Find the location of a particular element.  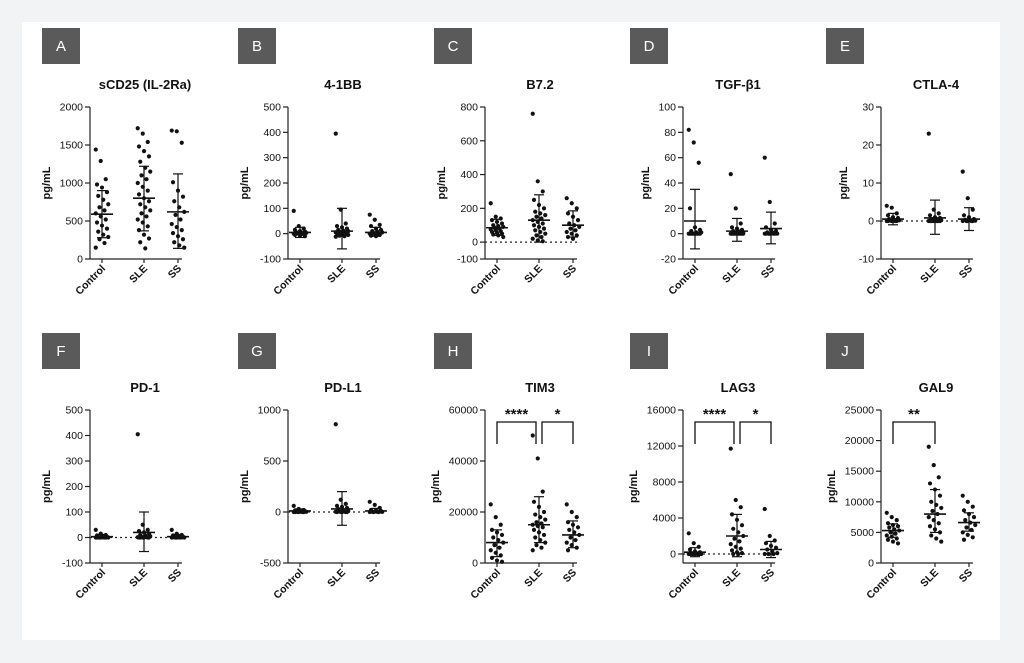

y-tick-label: 10 is located at coordinates (868, 184).